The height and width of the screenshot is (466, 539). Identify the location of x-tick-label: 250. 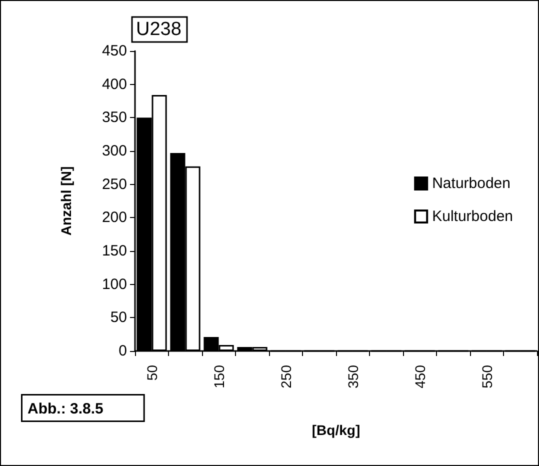
(286, 376).